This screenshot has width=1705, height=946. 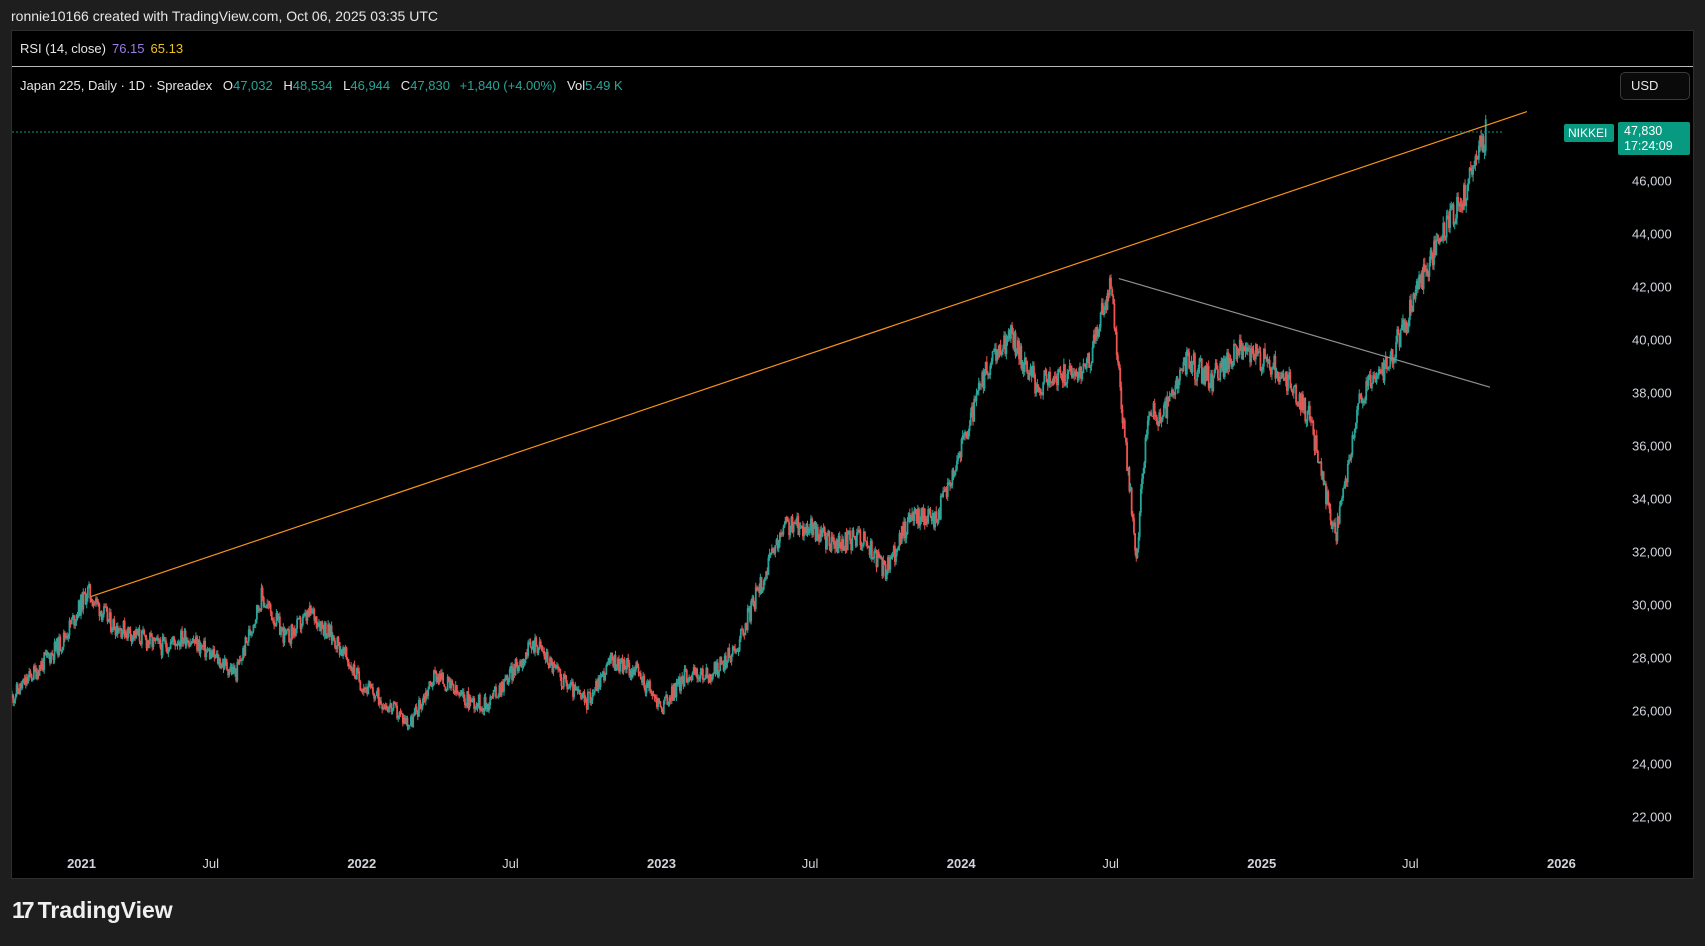 I want to click on symbol-name: Japan 225, Daily · 1D · Spreadex, so click(x=116, y=85).